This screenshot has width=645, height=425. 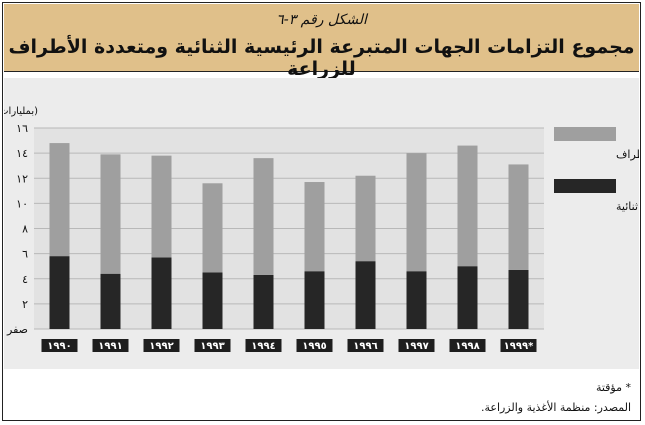 I want to click on x-tick-label: ١٩٩١, so click(x=110, y=346).